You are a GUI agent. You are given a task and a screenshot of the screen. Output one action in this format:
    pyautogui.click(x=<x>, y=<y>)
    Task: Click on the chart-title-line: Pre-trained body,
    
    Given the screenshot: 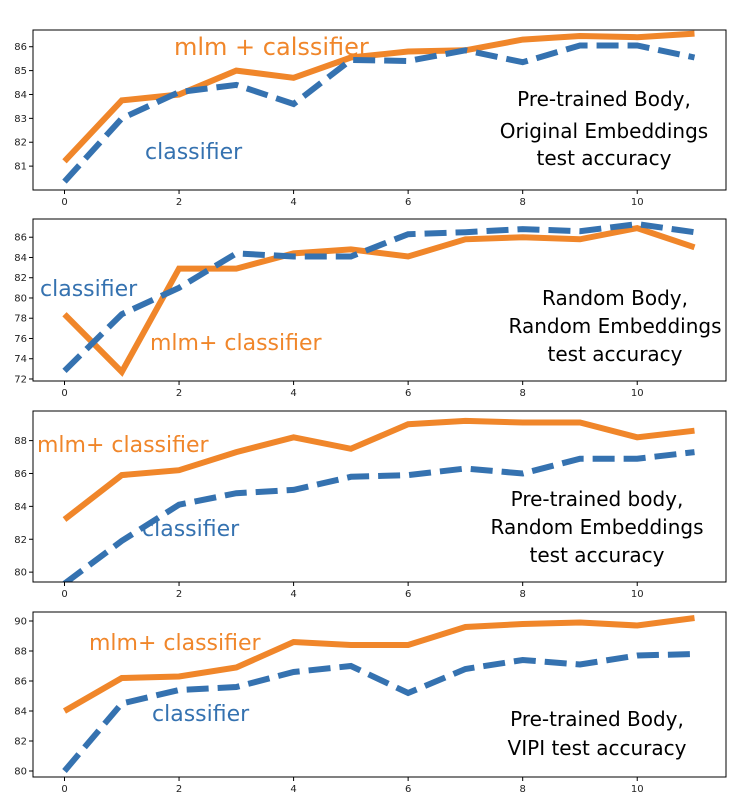 What is the action you would take?
    pyautogui.click(x=597, y=499)
    